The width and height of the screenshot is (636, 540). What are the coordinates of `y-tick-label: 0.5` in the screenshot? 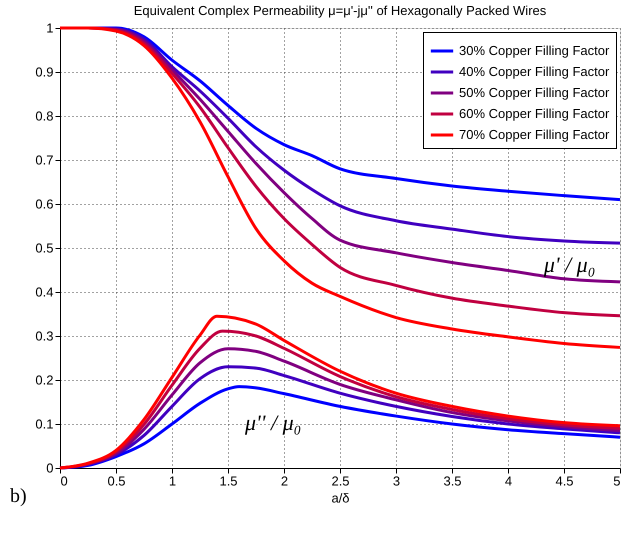 It's located at (44, 248).